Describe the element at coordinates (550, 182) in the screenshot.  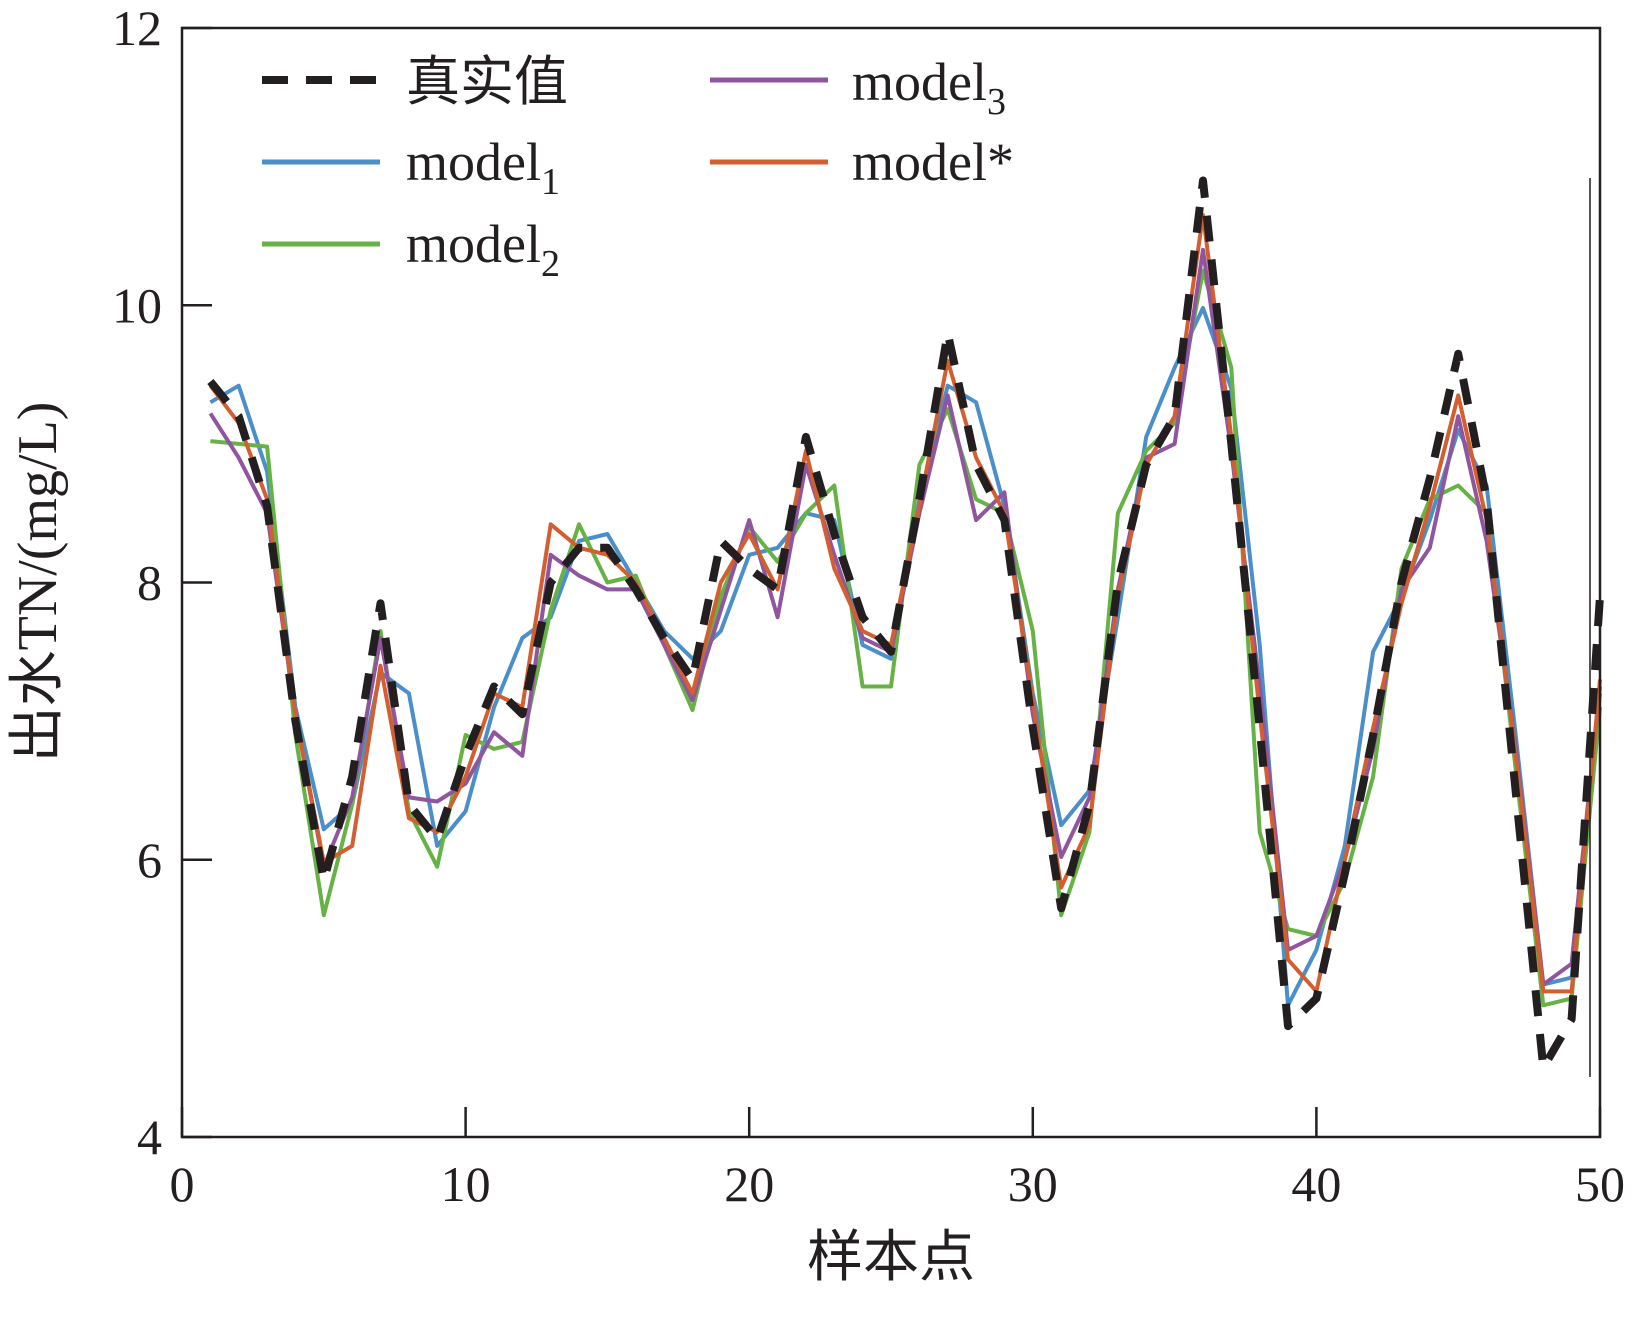
I see `legend-label-model1-sub: 1` at that location.